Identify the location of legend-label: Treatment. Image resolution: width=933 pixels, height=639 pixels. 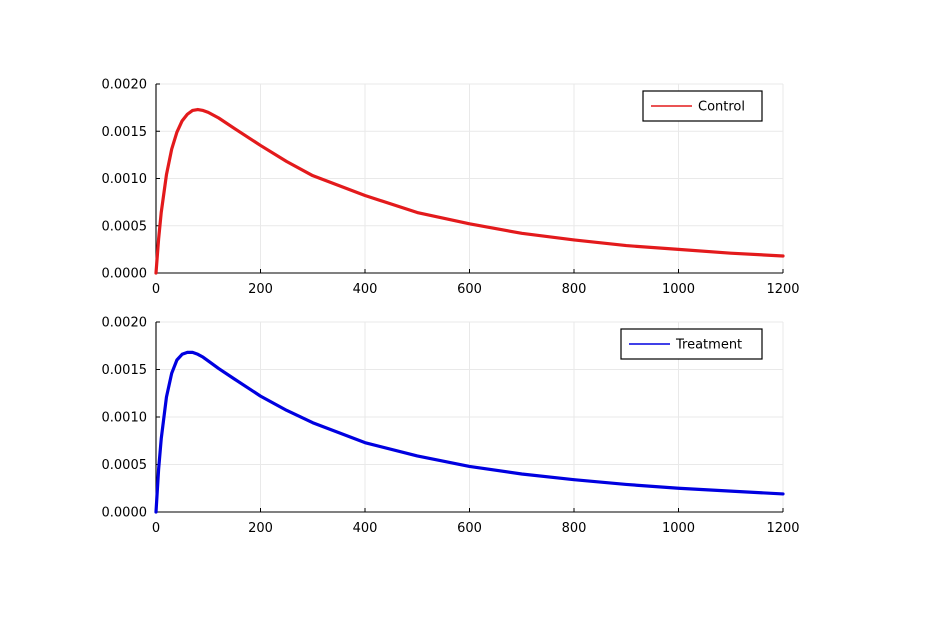
(708, 345).